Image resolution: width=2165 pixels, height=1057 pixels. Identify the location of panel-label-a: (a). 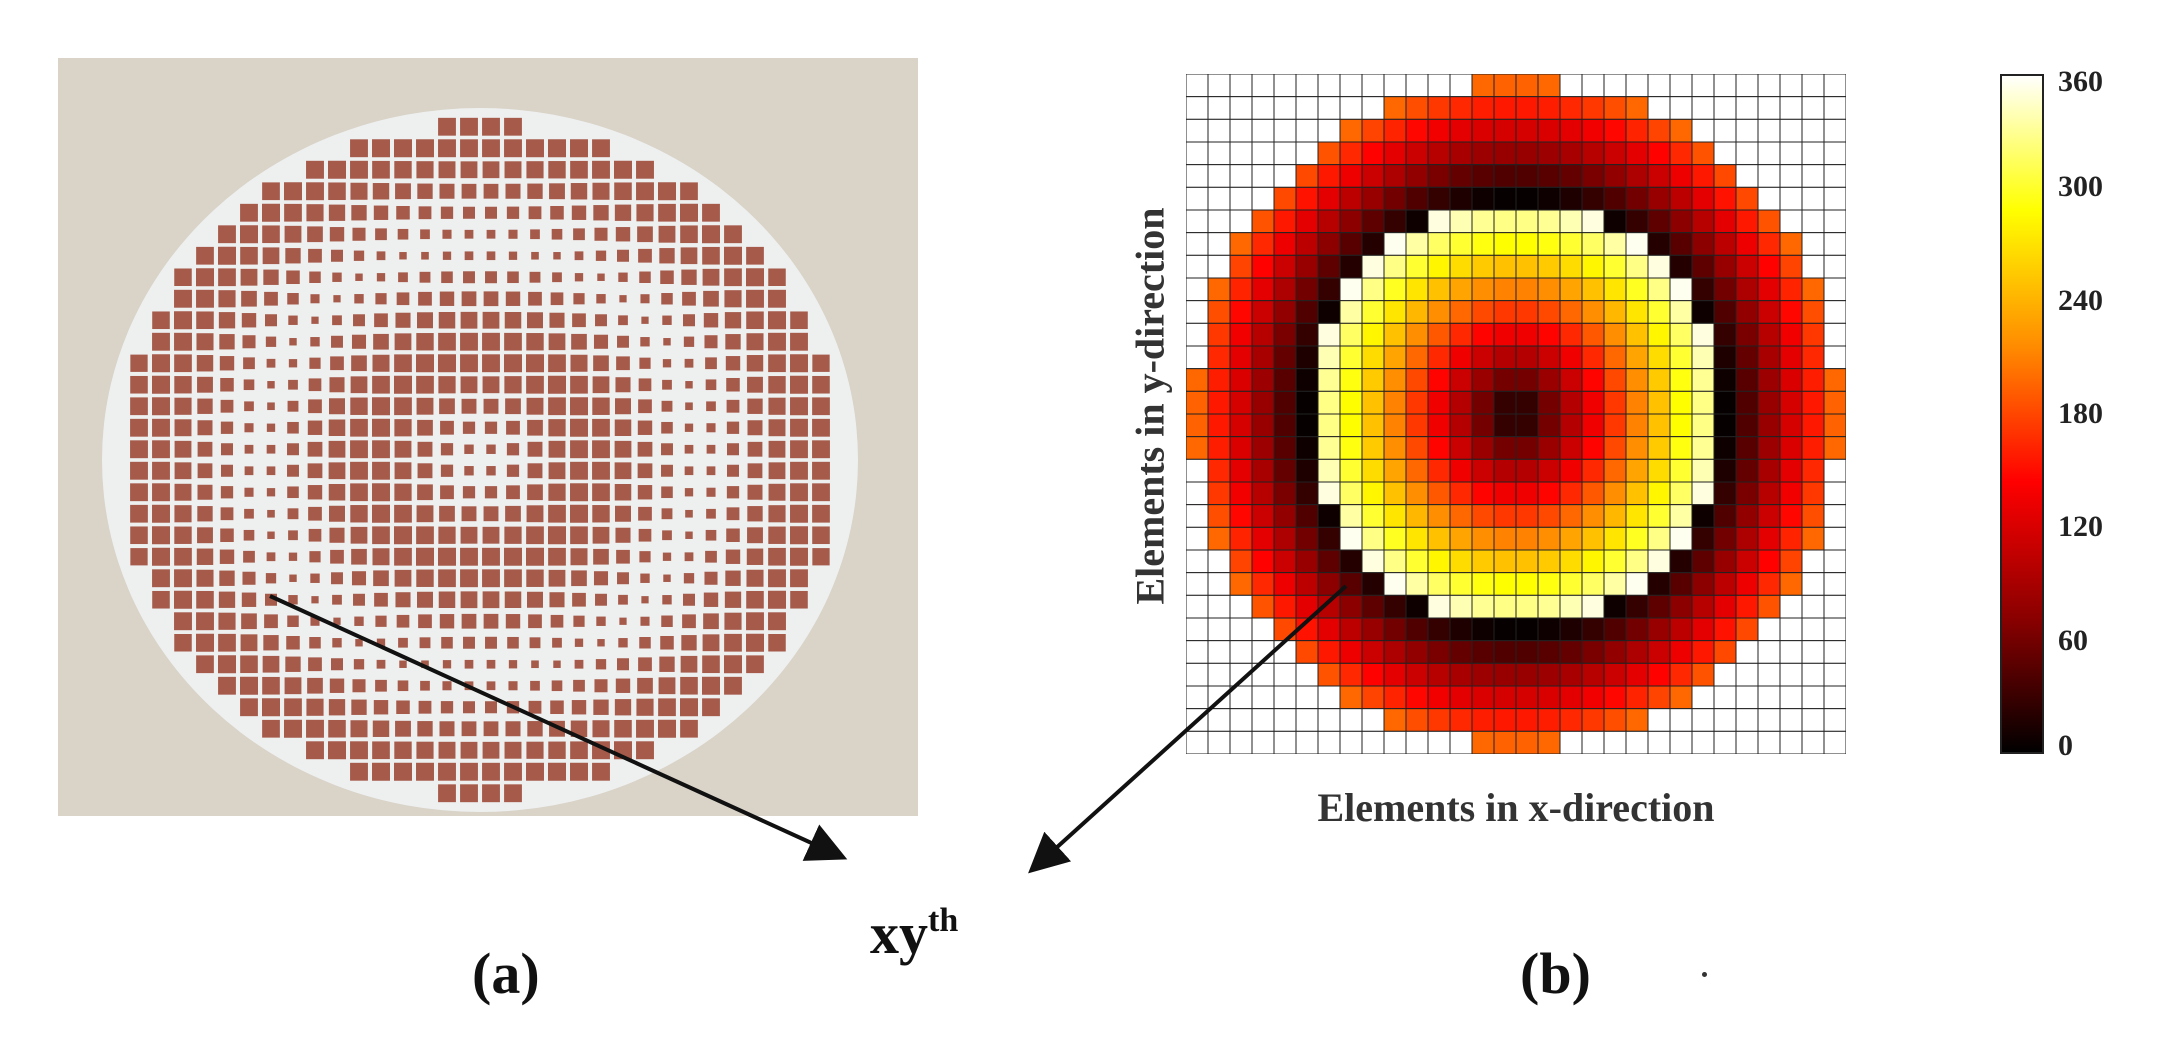
(506, 973).